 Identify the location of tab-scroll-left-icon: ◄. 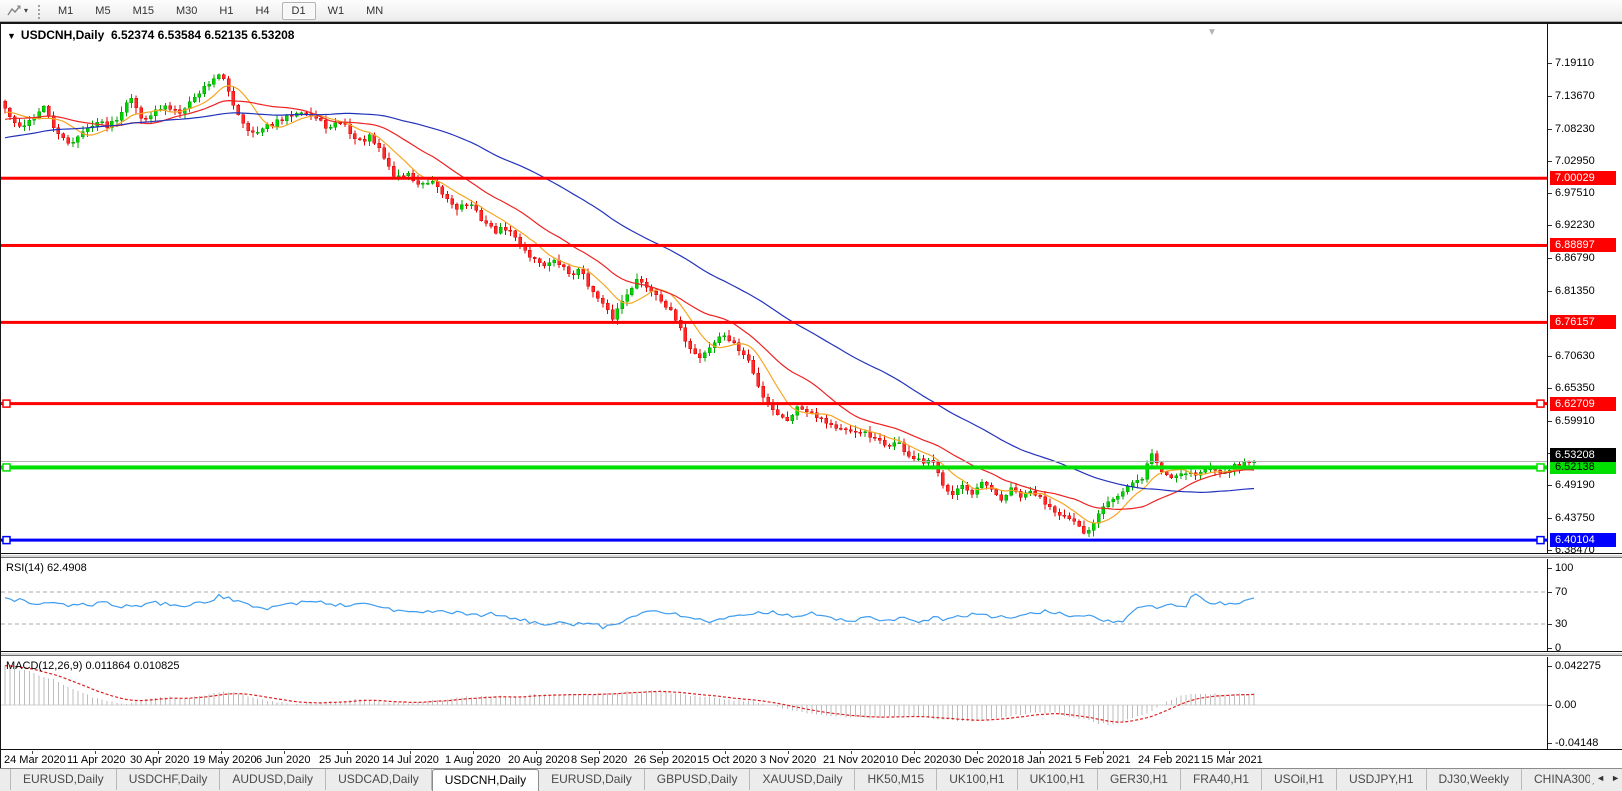
(1601, 778).